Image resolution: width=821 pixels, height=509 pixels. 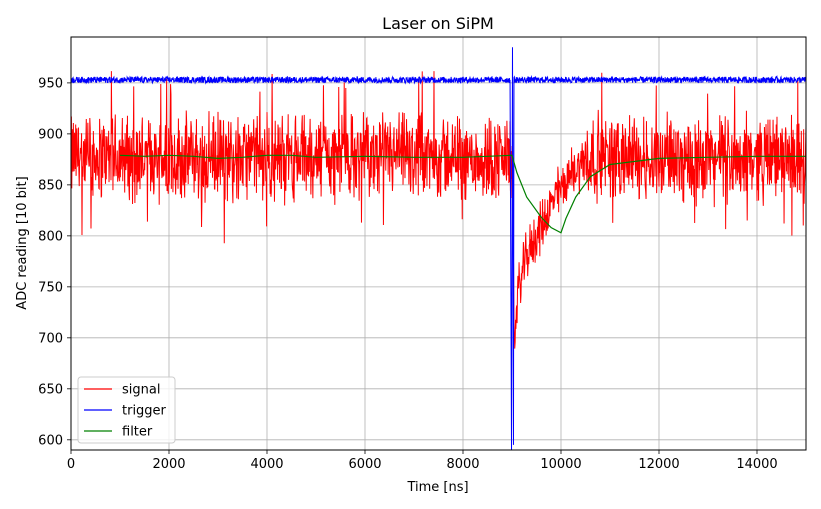 What do you see at coordinates (137, 432) in the screenshot?
I see `legend-label-filter: filter` at bounding box center [137, 432].